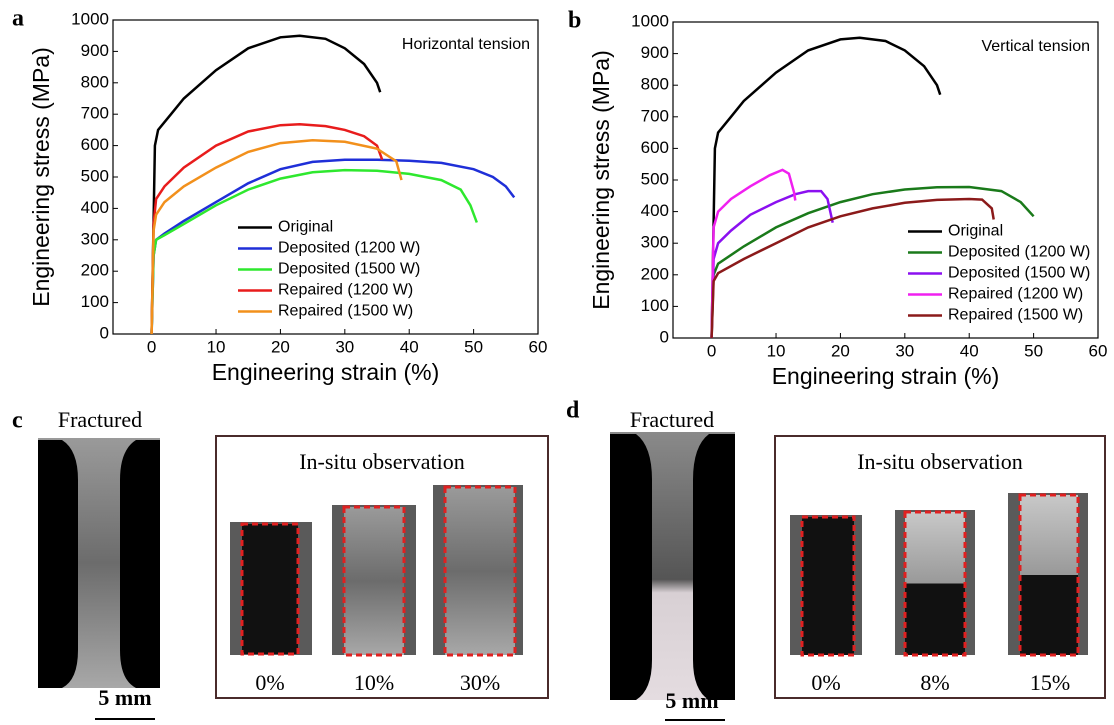  What do you see at coordinates (574, 21) in the screenshot?
I see `panel-label: b` at bounding box center [574, 21].